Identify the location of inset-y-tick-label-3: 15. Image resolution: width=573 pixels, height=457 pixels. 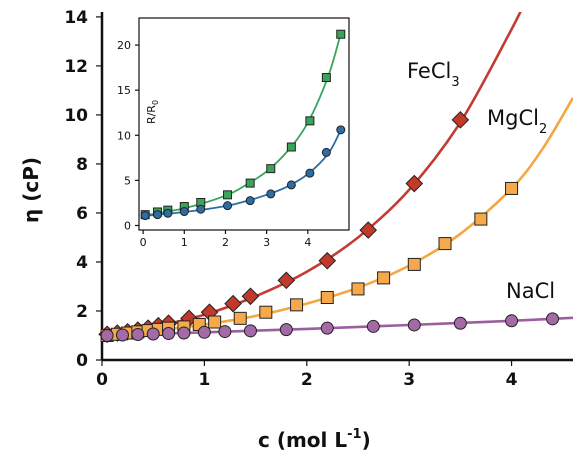
(124, 90).